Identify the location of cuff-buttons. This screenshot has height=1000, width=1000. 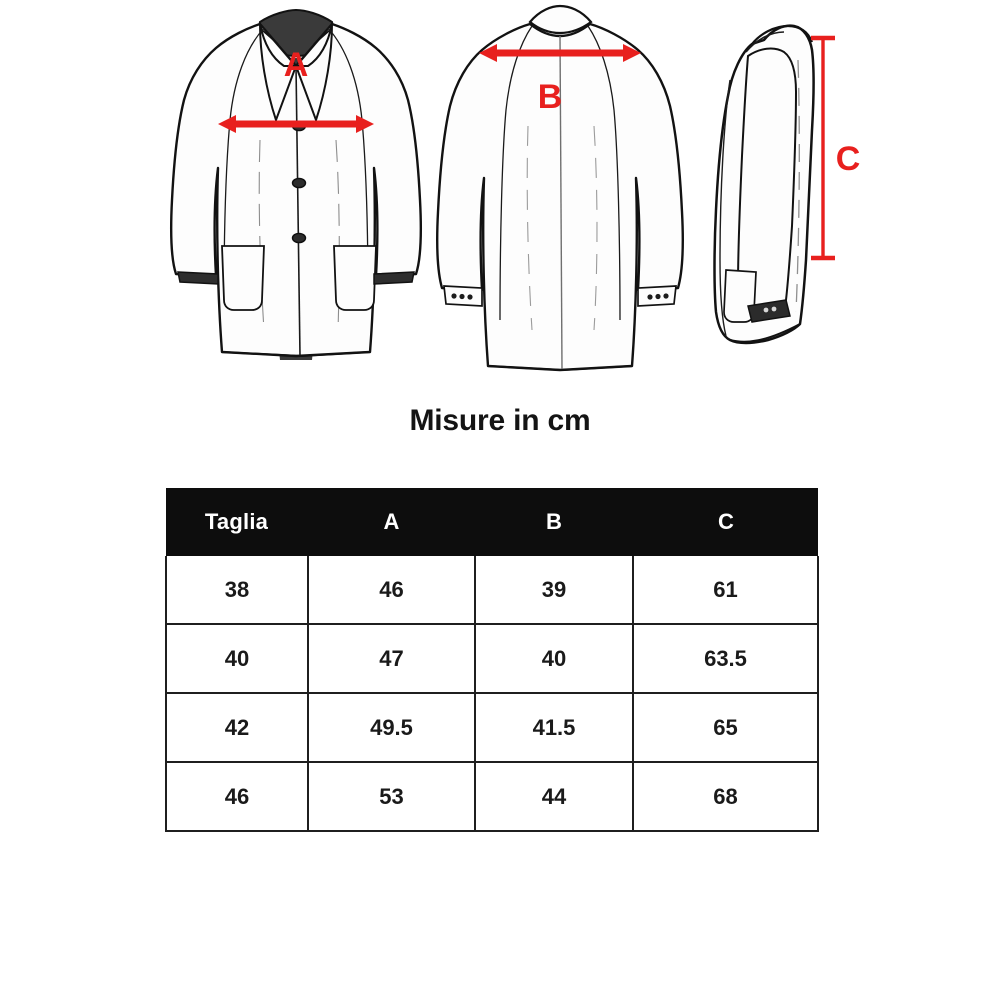
(770, 309).